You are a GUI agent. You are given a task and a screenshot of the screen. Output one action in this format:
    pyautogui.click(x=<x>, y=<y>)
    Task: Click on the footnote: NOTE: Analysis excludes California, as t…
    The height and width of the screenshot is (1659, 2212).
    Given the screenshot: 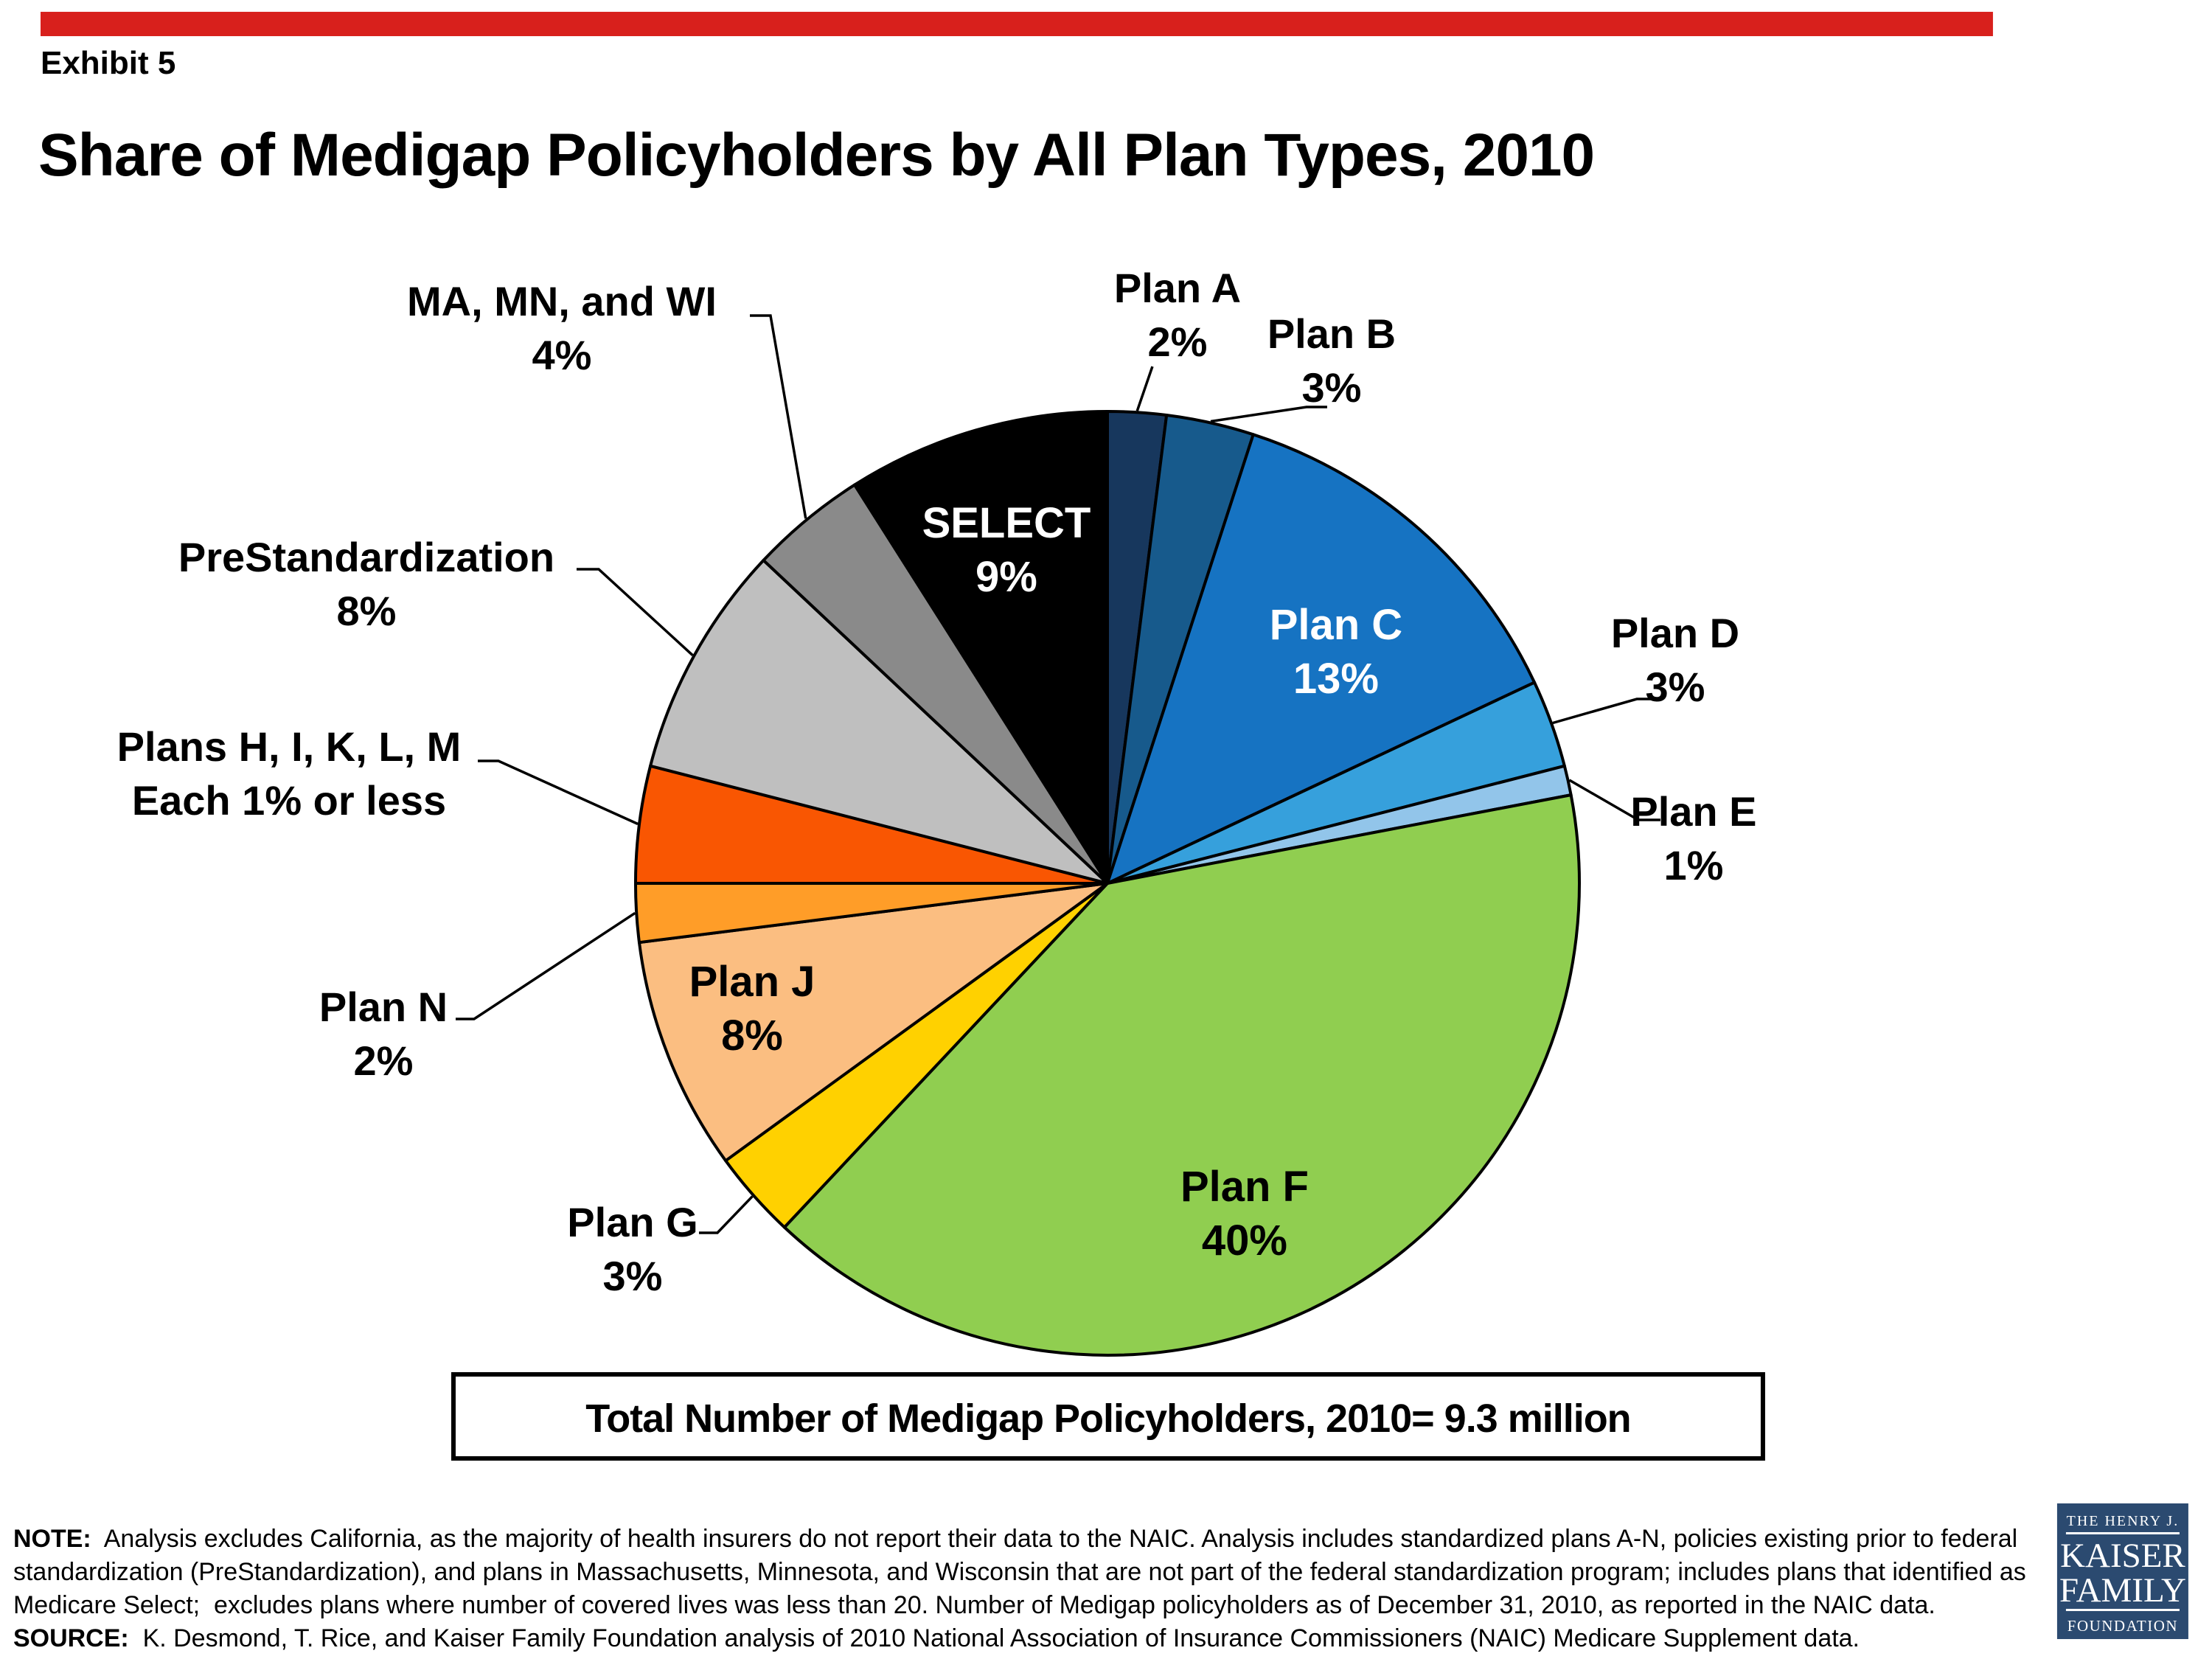 What is the action you would take?
    pyautogui.click(x=1019, y=1588)
    